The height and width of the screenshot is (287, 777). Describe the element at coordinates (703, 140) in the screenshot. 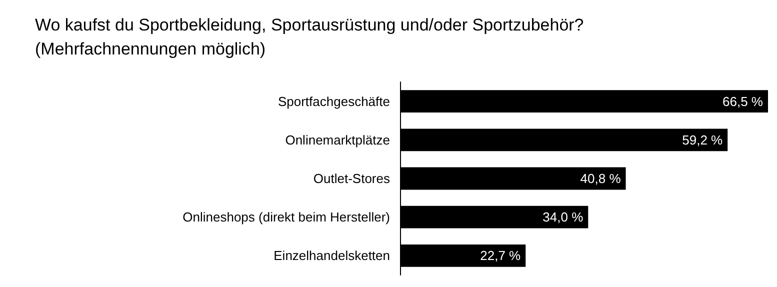

I see `data-label: 59,2 %` at that location.